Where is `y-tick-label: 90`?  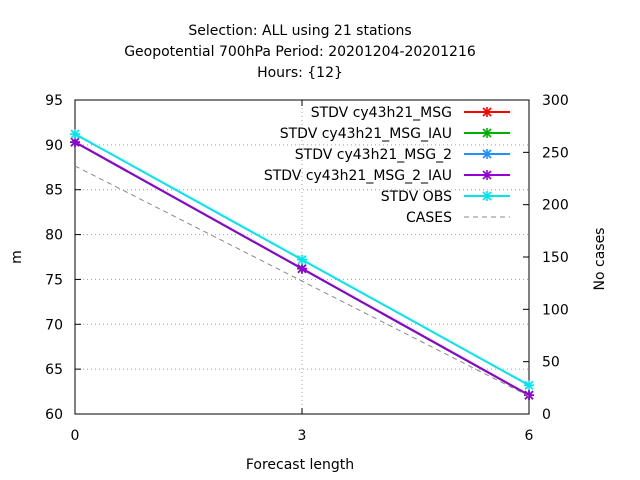
y-tick-label: 90 is located at coordinates (54, 146).